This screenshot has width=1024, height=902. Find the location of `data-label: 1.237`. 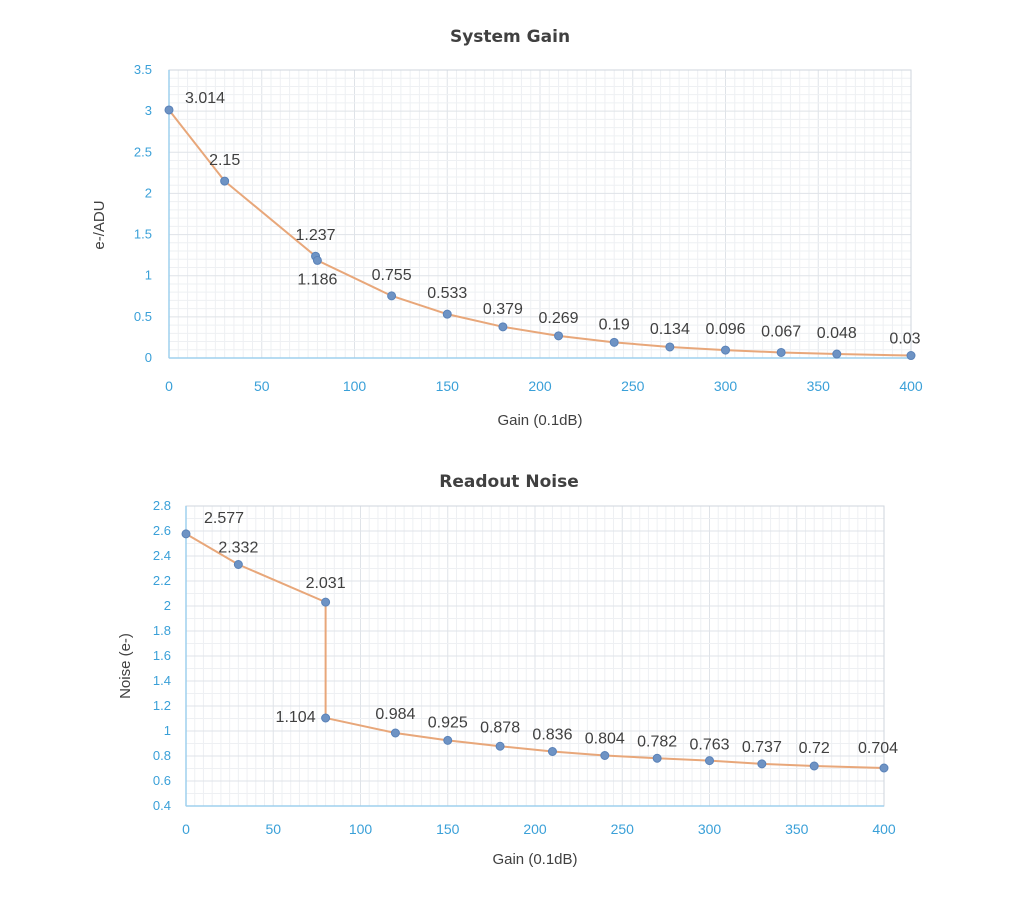

data-label: 1.237 is located at coordinates (316, 235).